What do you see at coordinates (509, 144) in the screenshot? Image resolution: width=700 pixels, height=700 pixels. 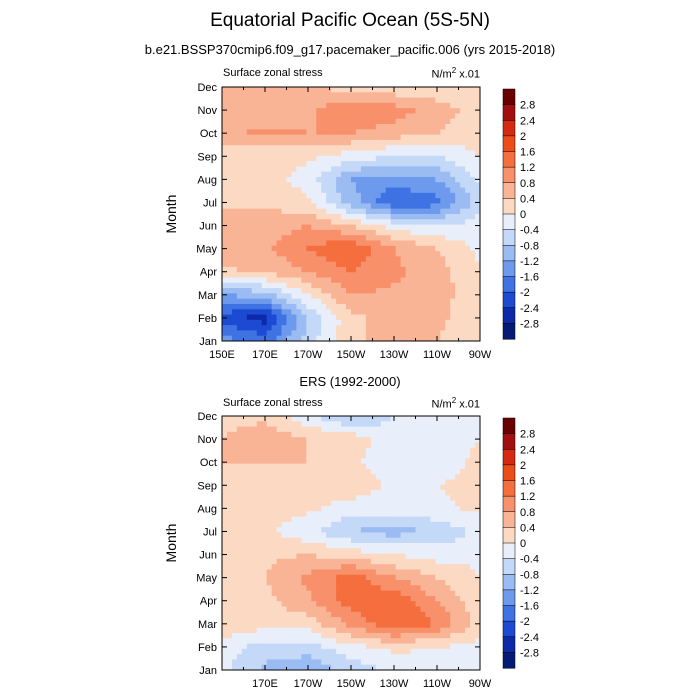 I see `colorbar-swatch` at bounding box center [509, 144].